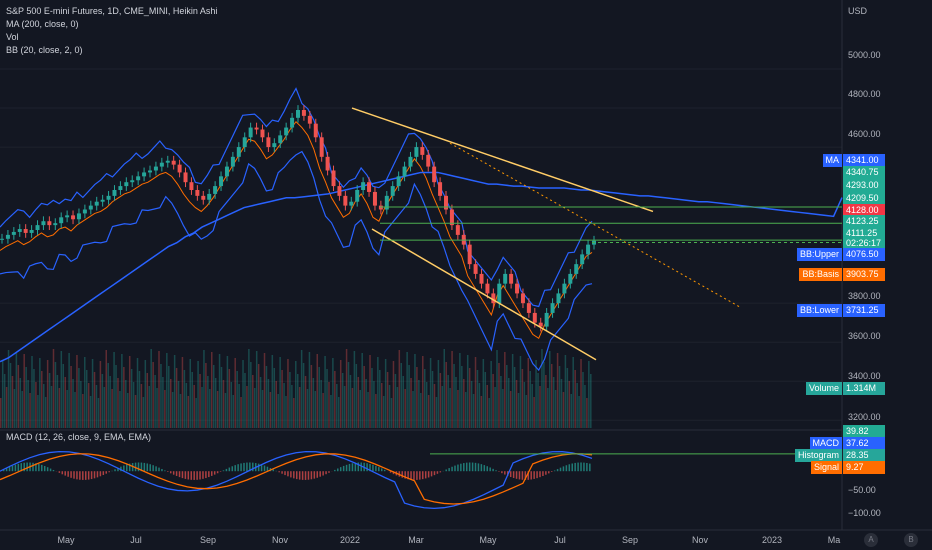 The image size is (932, 550). What do you see at coordinates (502, 160) in the screenshot?
I see `upper-trendline` at bounding box center [502, 160].